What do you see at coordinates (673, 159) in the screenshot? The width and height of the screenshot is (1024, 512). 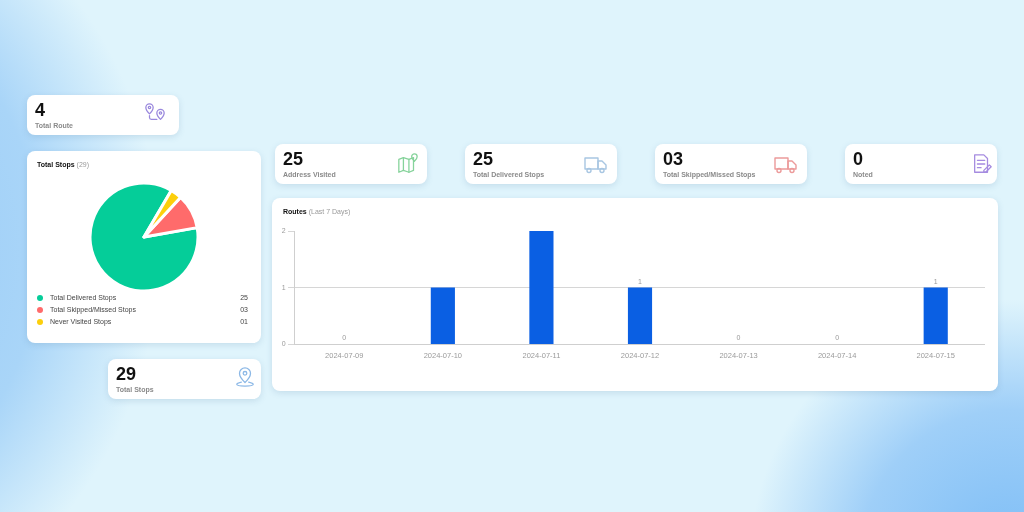 I see `text: 03` at bounding box center [673, 159].